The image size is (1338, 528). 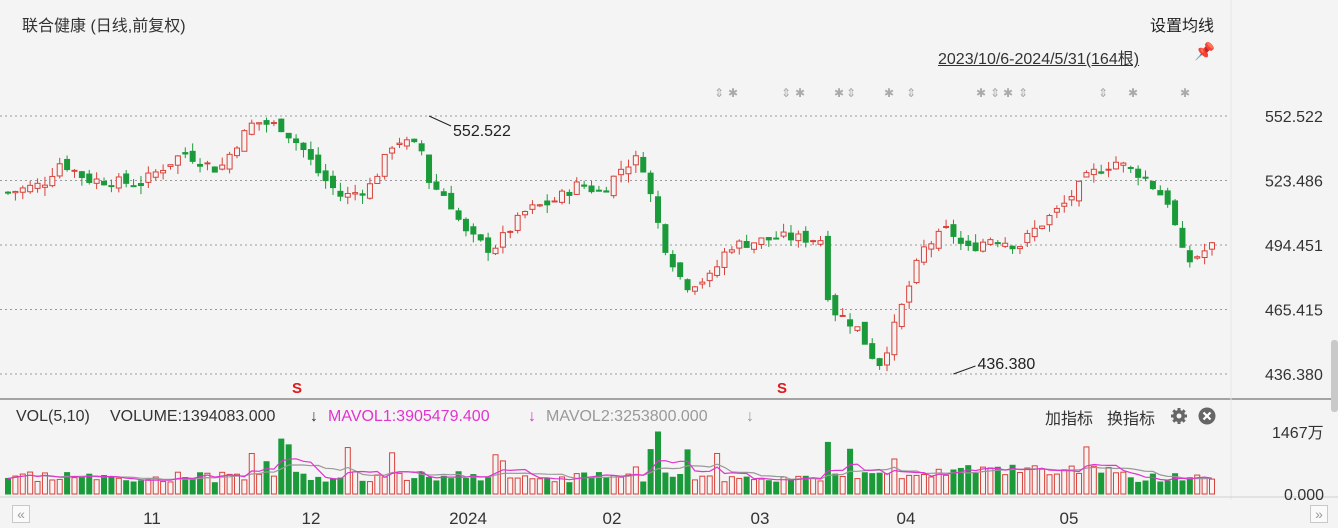 I want to click on date-range-label: 2023/10/6-2024/5/31(164根), so click(x=1039, y=59).